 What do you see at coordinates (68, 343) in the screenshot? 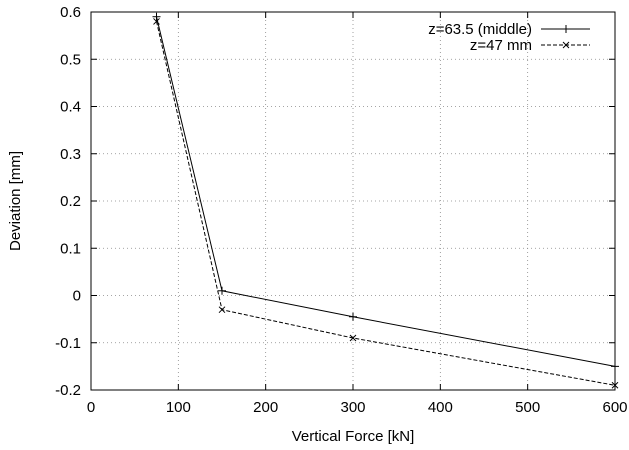
I see `y-tick-label: -0.1` at bounding box center [68, 343].